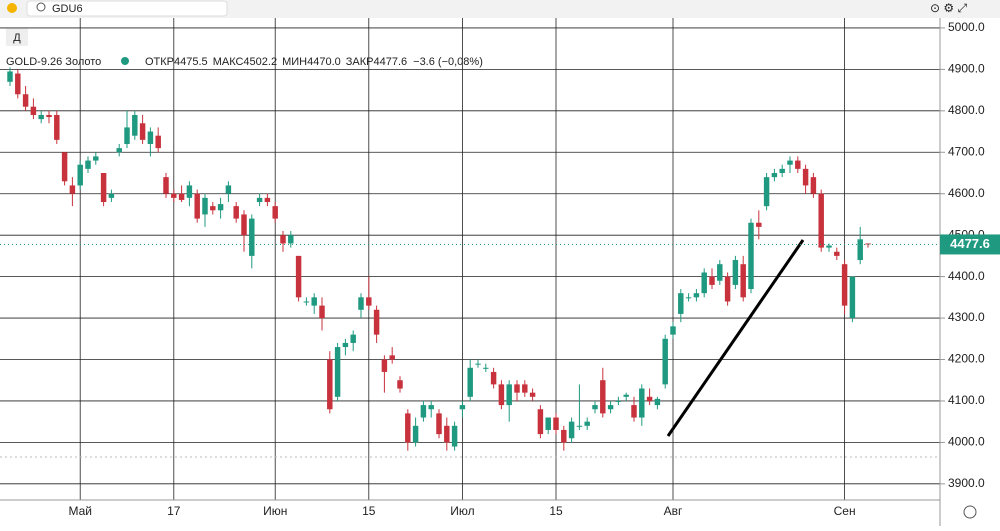 The image size is (1000, 531). What do you see at coordinates (159, 62) in the screenshot?
I see `open-label: ОТКР` at bounding box center [159, 62].